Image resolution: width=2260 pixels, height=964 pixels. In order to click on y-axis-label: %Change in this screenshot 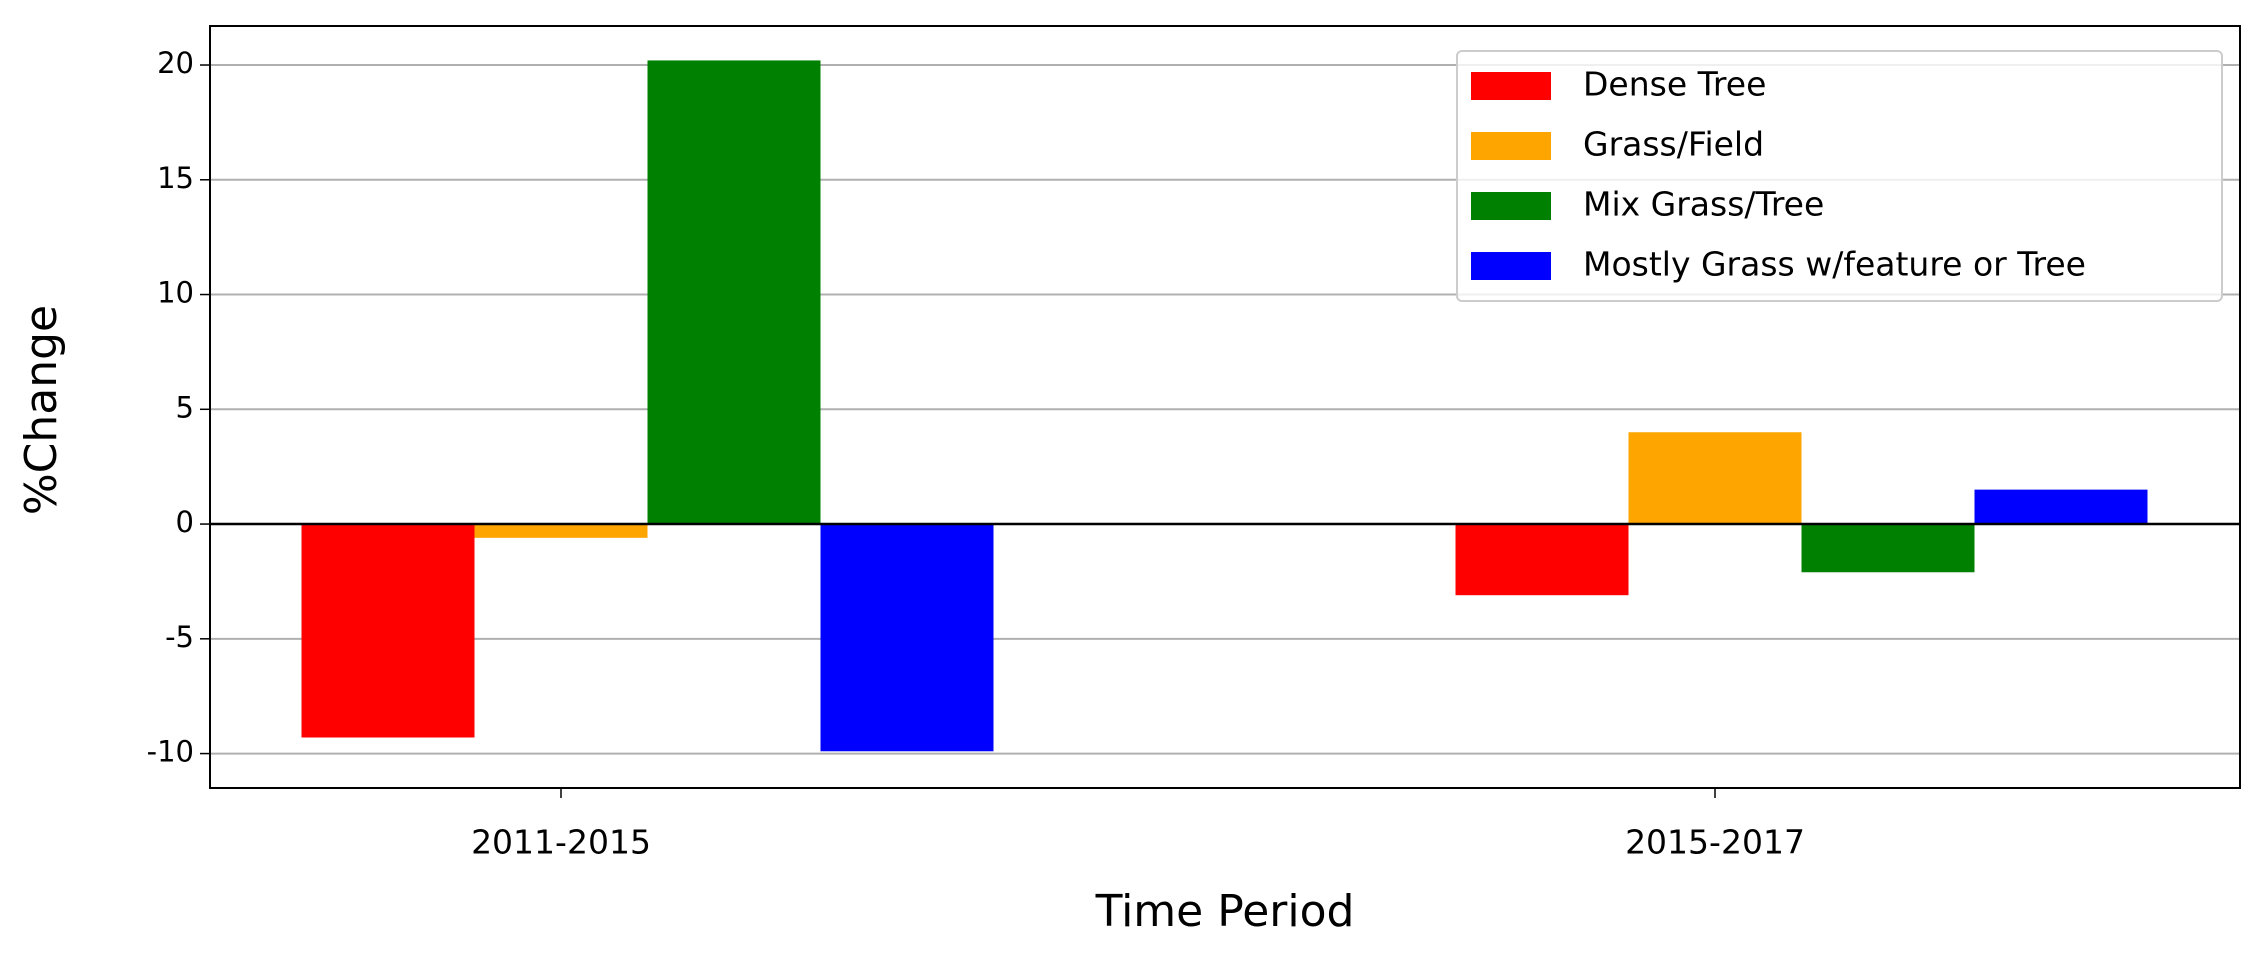, I will do `click(41, 410)`.